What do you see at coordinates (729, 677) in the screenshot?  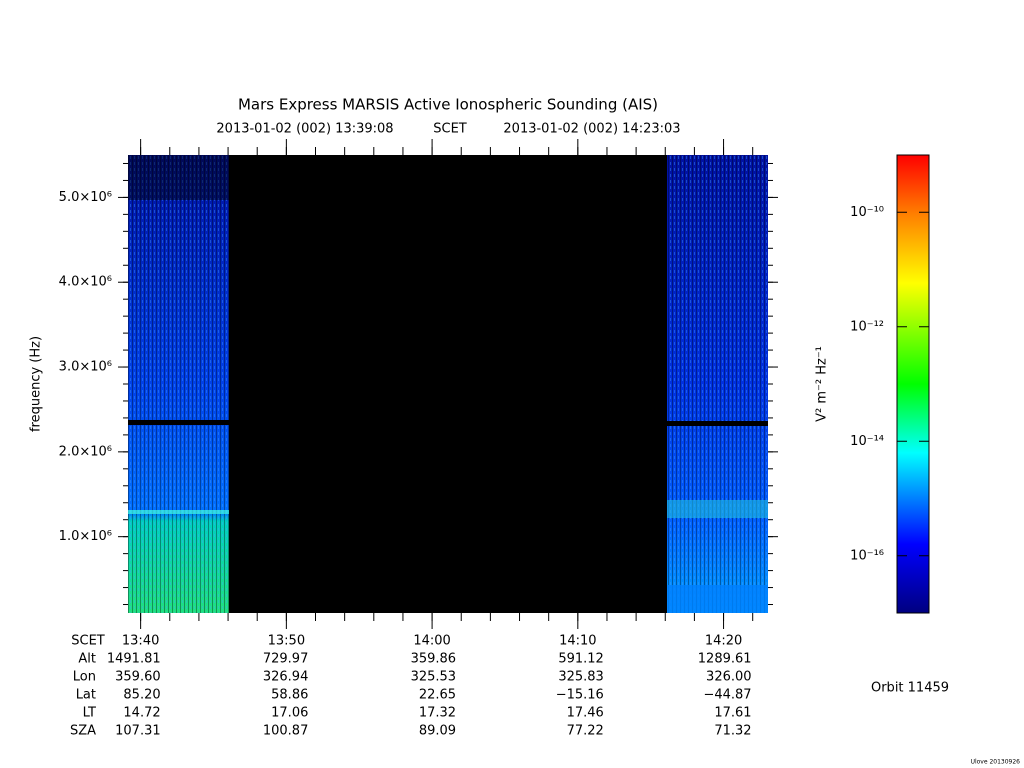 I see `ephemeris-value: 326.00` at bounding box center [729, 677].